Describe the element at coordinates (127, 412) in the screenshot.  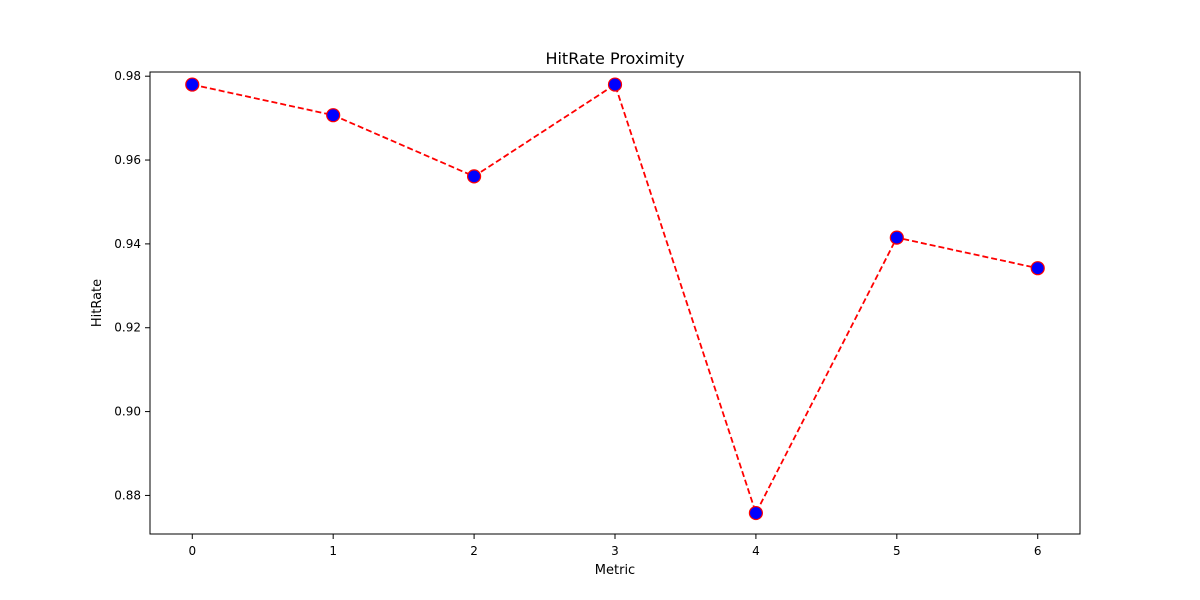
I see `y-tick-label: 0.90` at that location.